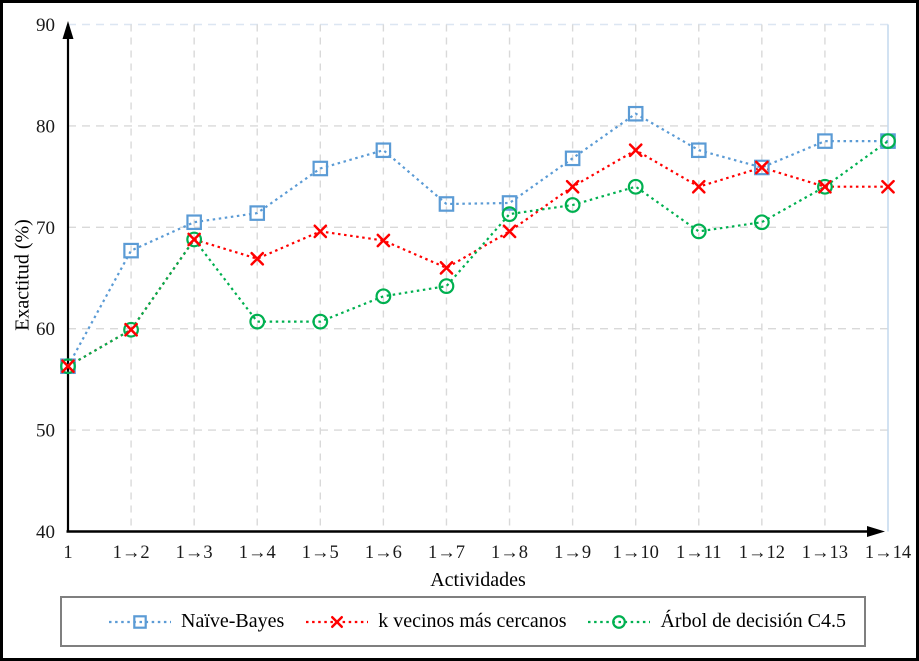 Image resolution: width=919 pixels, height=661 pixels. Describe the element at coordinates (67, 553) in the screenshot. I see `x-tick-label: 1` at that location.